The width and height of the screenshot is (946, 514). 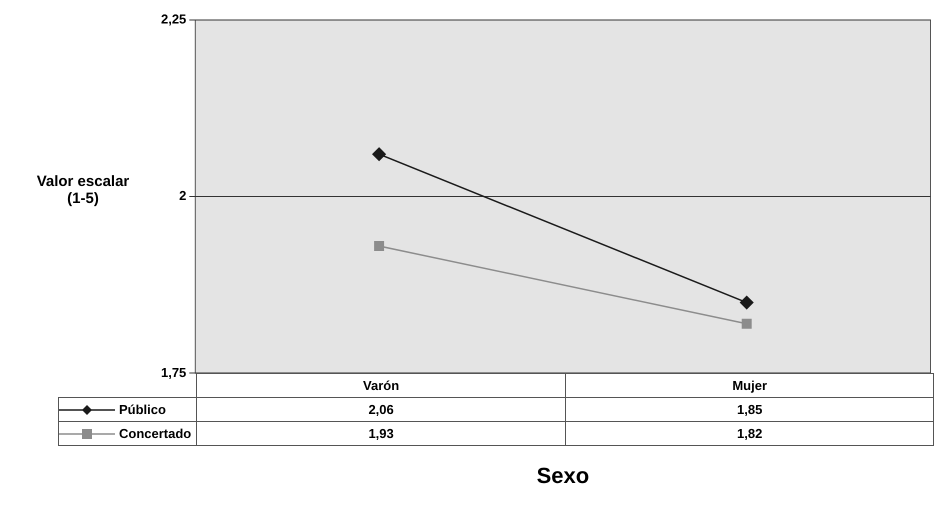 I want to click on y-tick-label: 1,75, so click(x=173, y=372).